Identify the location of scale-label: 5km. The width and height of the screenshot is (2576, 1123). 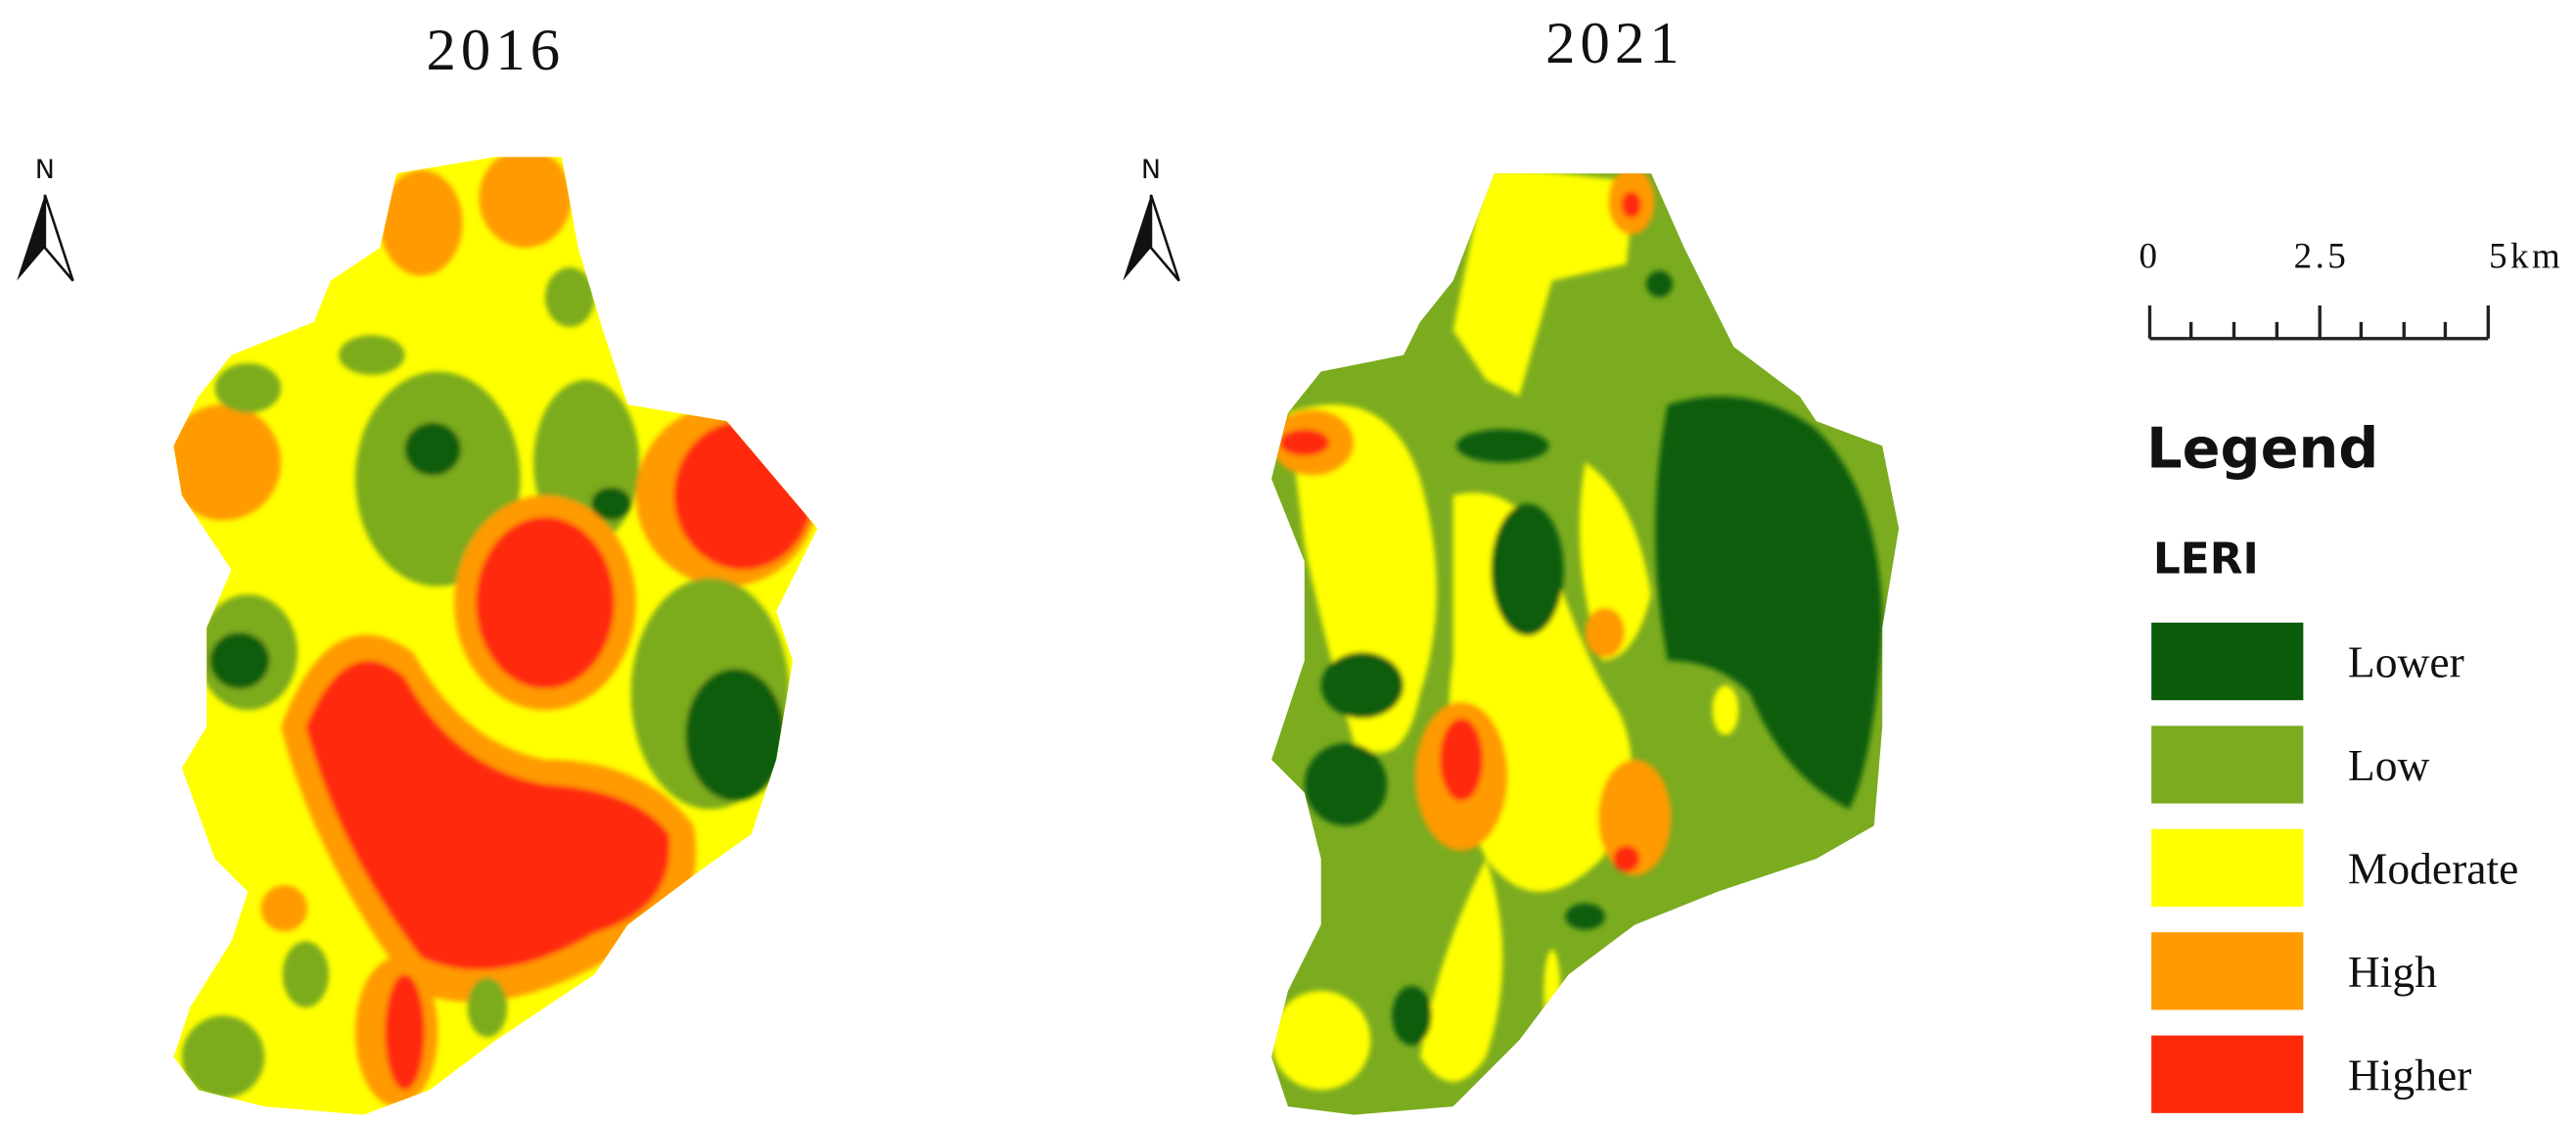
(2526, 256).